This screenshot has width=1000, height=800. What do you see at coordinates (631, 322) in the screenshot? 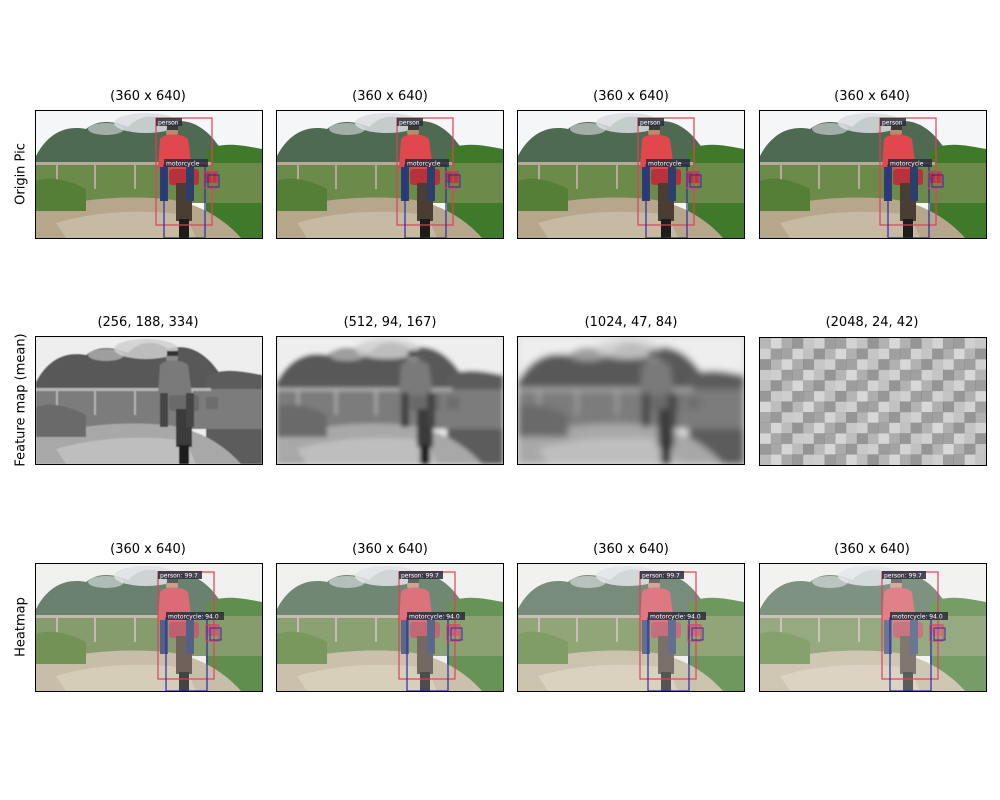
I see `panel-title: (1024, 47, 84)` at bounding box center [631, 322].